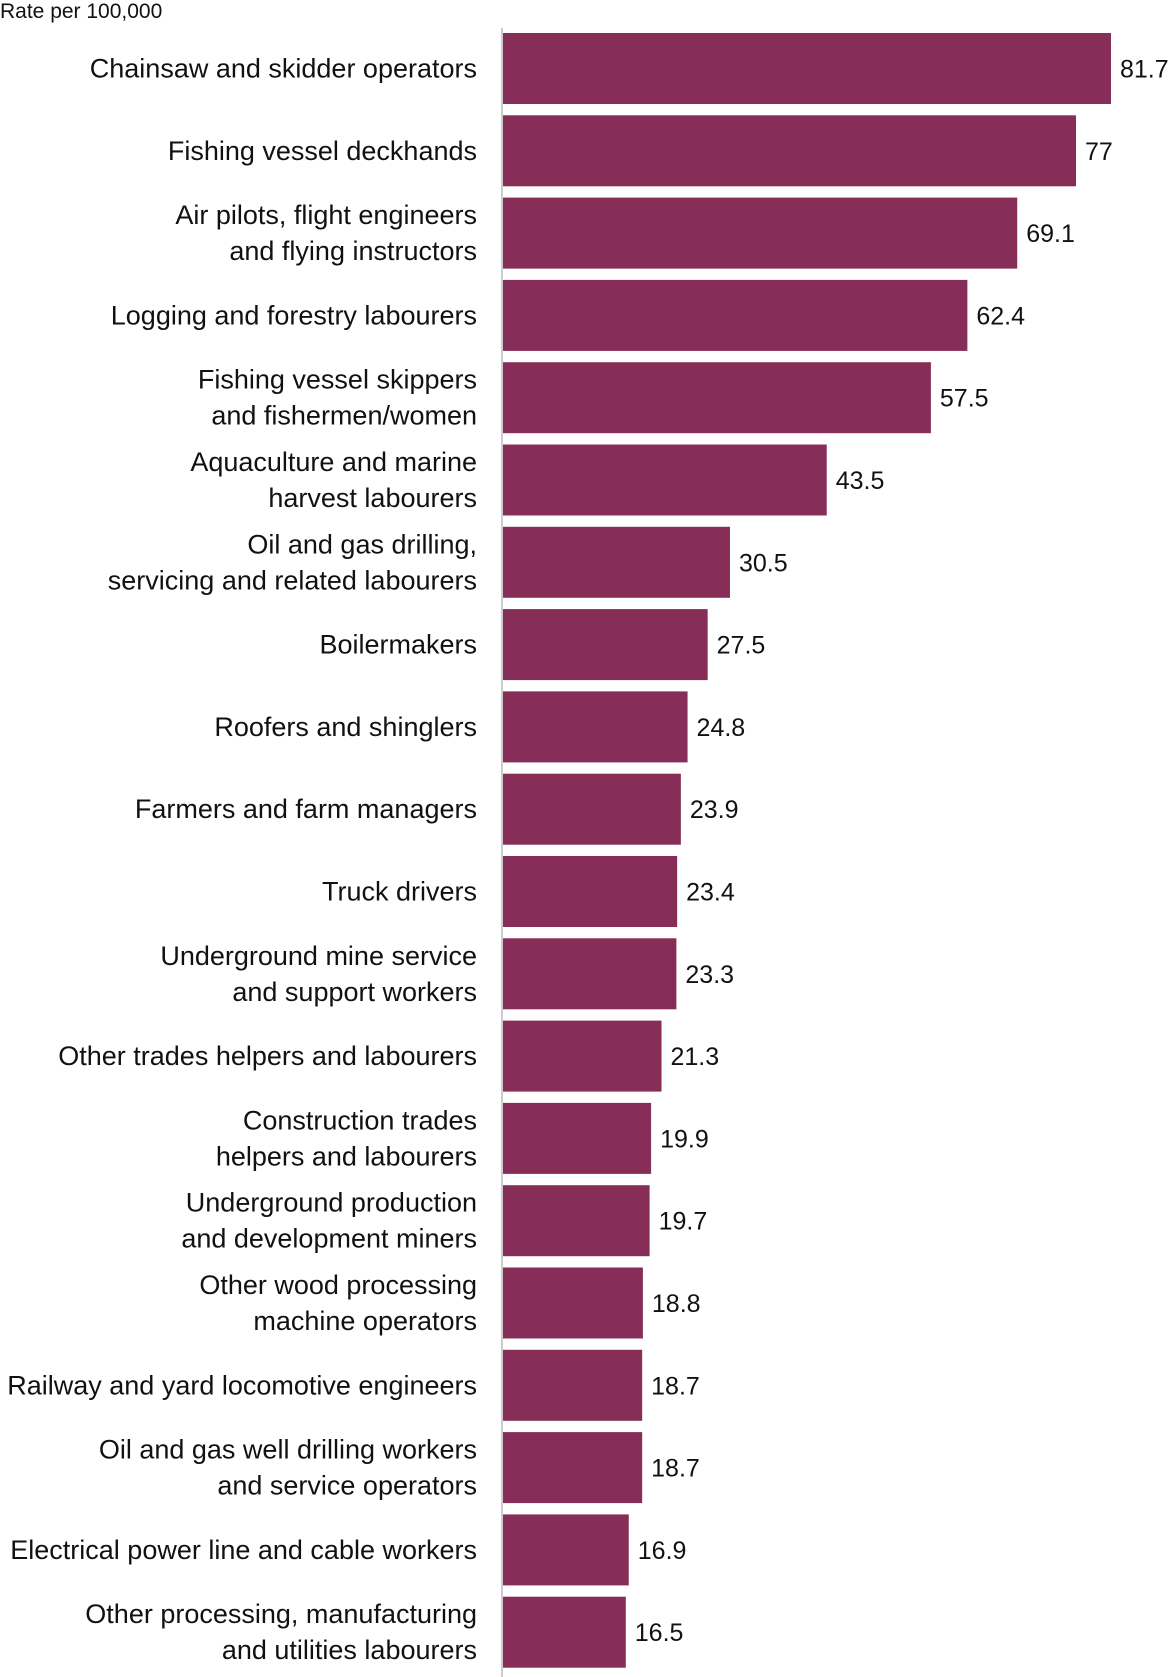 The width and height of the screenshot is (1170, 1677). What do you see at coordinates (362, 544) in the screenshot?
I see `category-label-line: Oil and gas drilling,` at bounding box center [362, 544].